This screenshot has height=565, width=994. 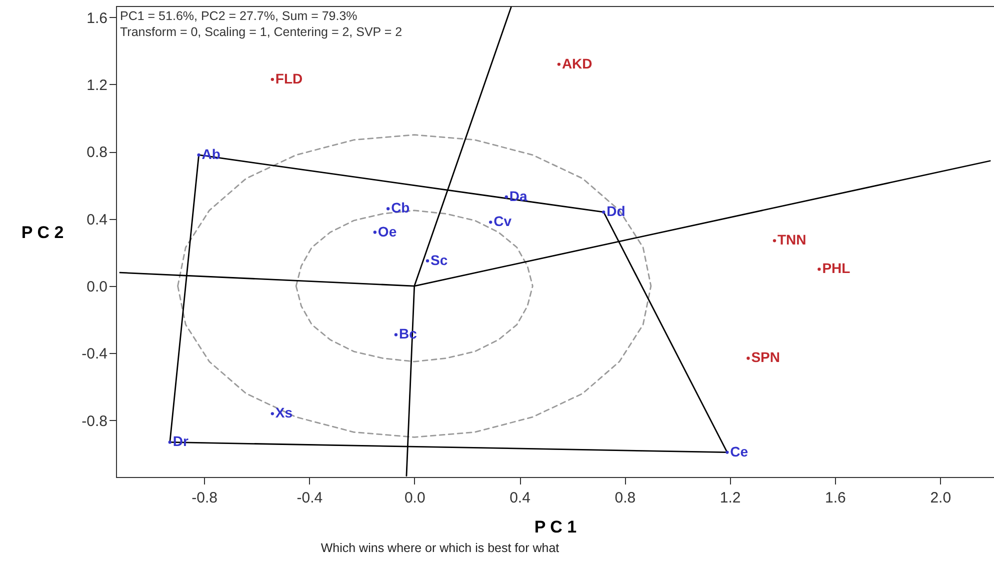 I want to click on series-label: PHL, so click(x=836, y=268).